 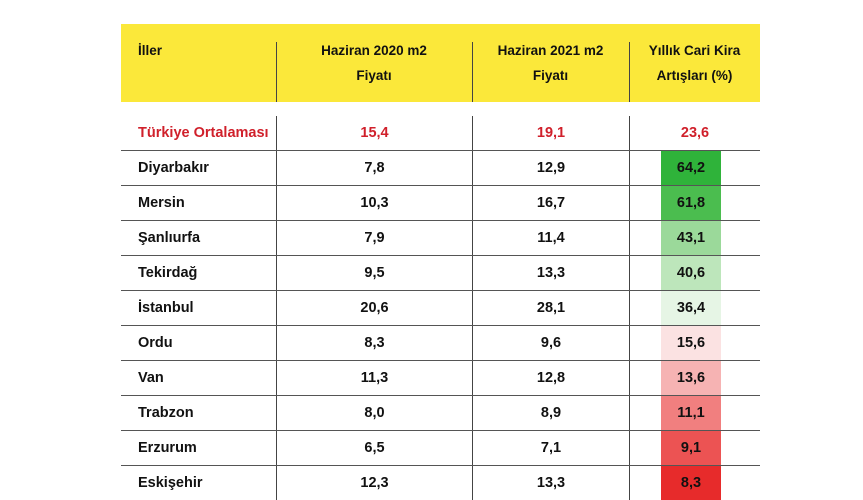 What do you see at coordinates (168, 273) in the screenshot?
I see `cell-province: Tekirdağ` at bounding box center [168, 273].